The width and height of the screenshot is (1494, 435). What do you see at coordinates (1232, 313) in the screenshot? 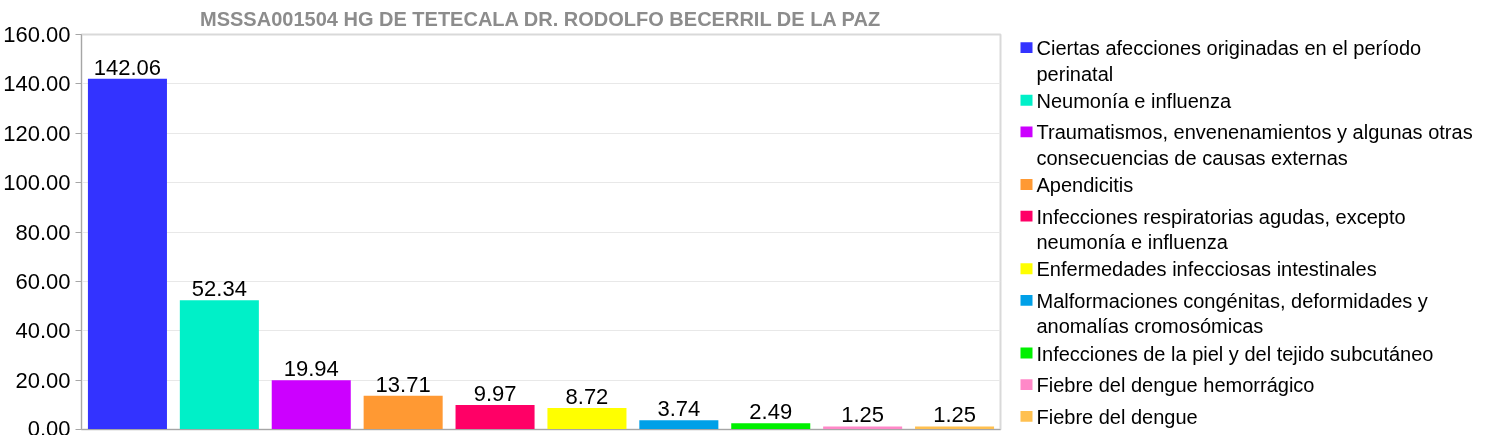
I see `legend-label: Malformaciones congénitas, deformidades y anomalías cromosómicas` at bounding box center [1232, 313].